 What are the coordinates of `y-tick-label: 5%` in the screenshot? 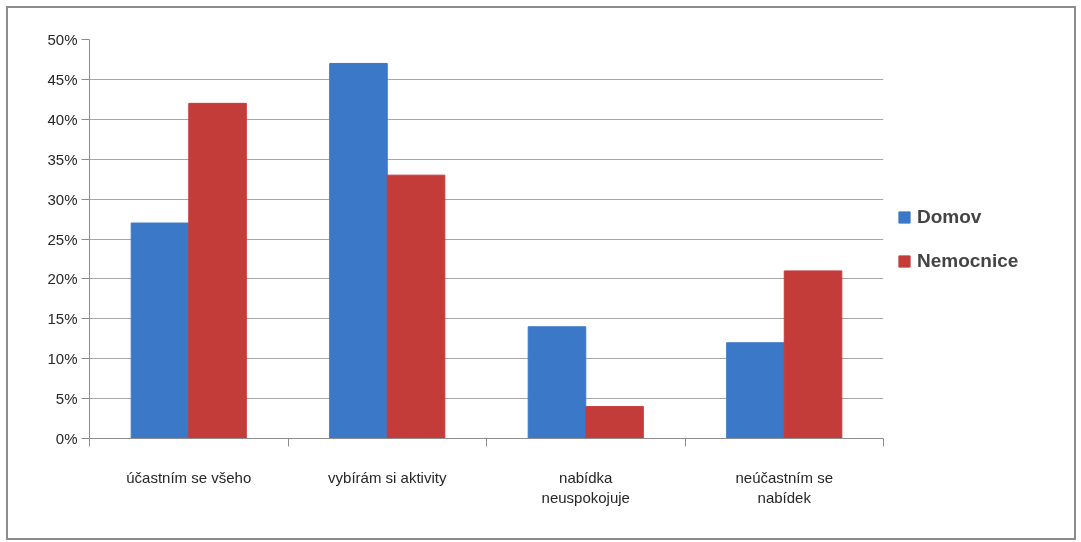 It's located at (66, 399).